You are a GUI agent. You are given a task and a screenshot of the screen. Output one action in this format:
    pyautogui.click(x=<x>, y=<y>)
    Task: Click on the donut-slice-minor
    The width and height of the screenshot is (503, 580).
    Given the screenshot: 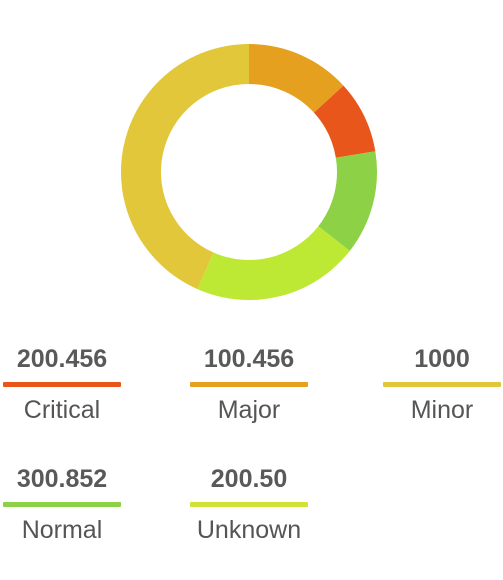 What is the action you would take?
    pyautogui.click(x=185, y=167)
    